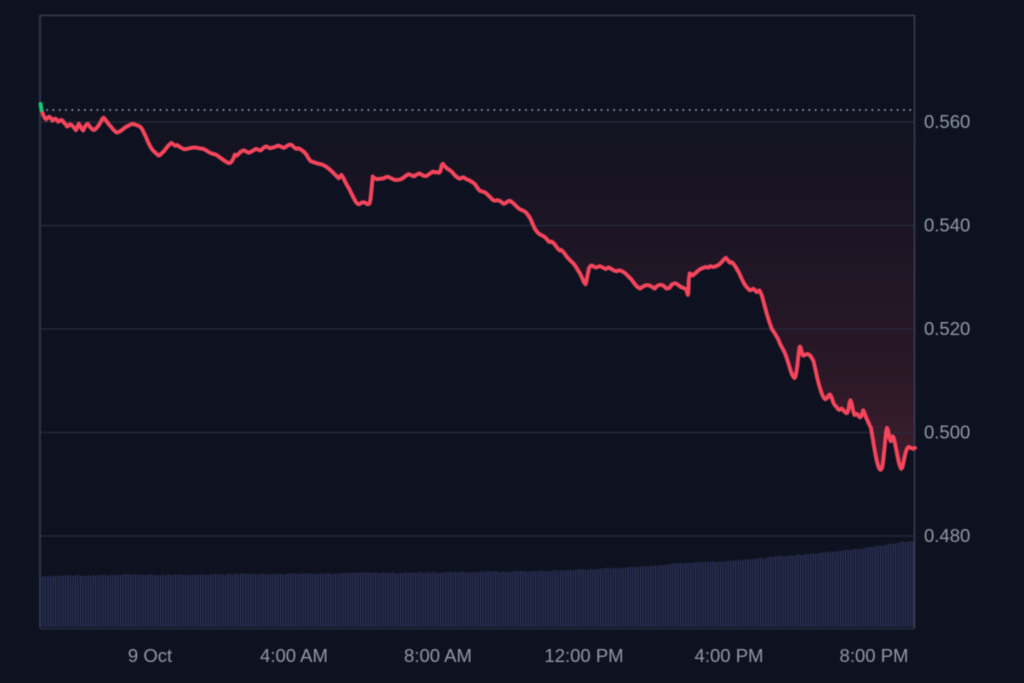 The width and height of the screenshot is (1024, 683). What do you see at coordinates (947, 535) in the screenshot?
I see `svg-text: 0.480` at bounding box center [947, 535].